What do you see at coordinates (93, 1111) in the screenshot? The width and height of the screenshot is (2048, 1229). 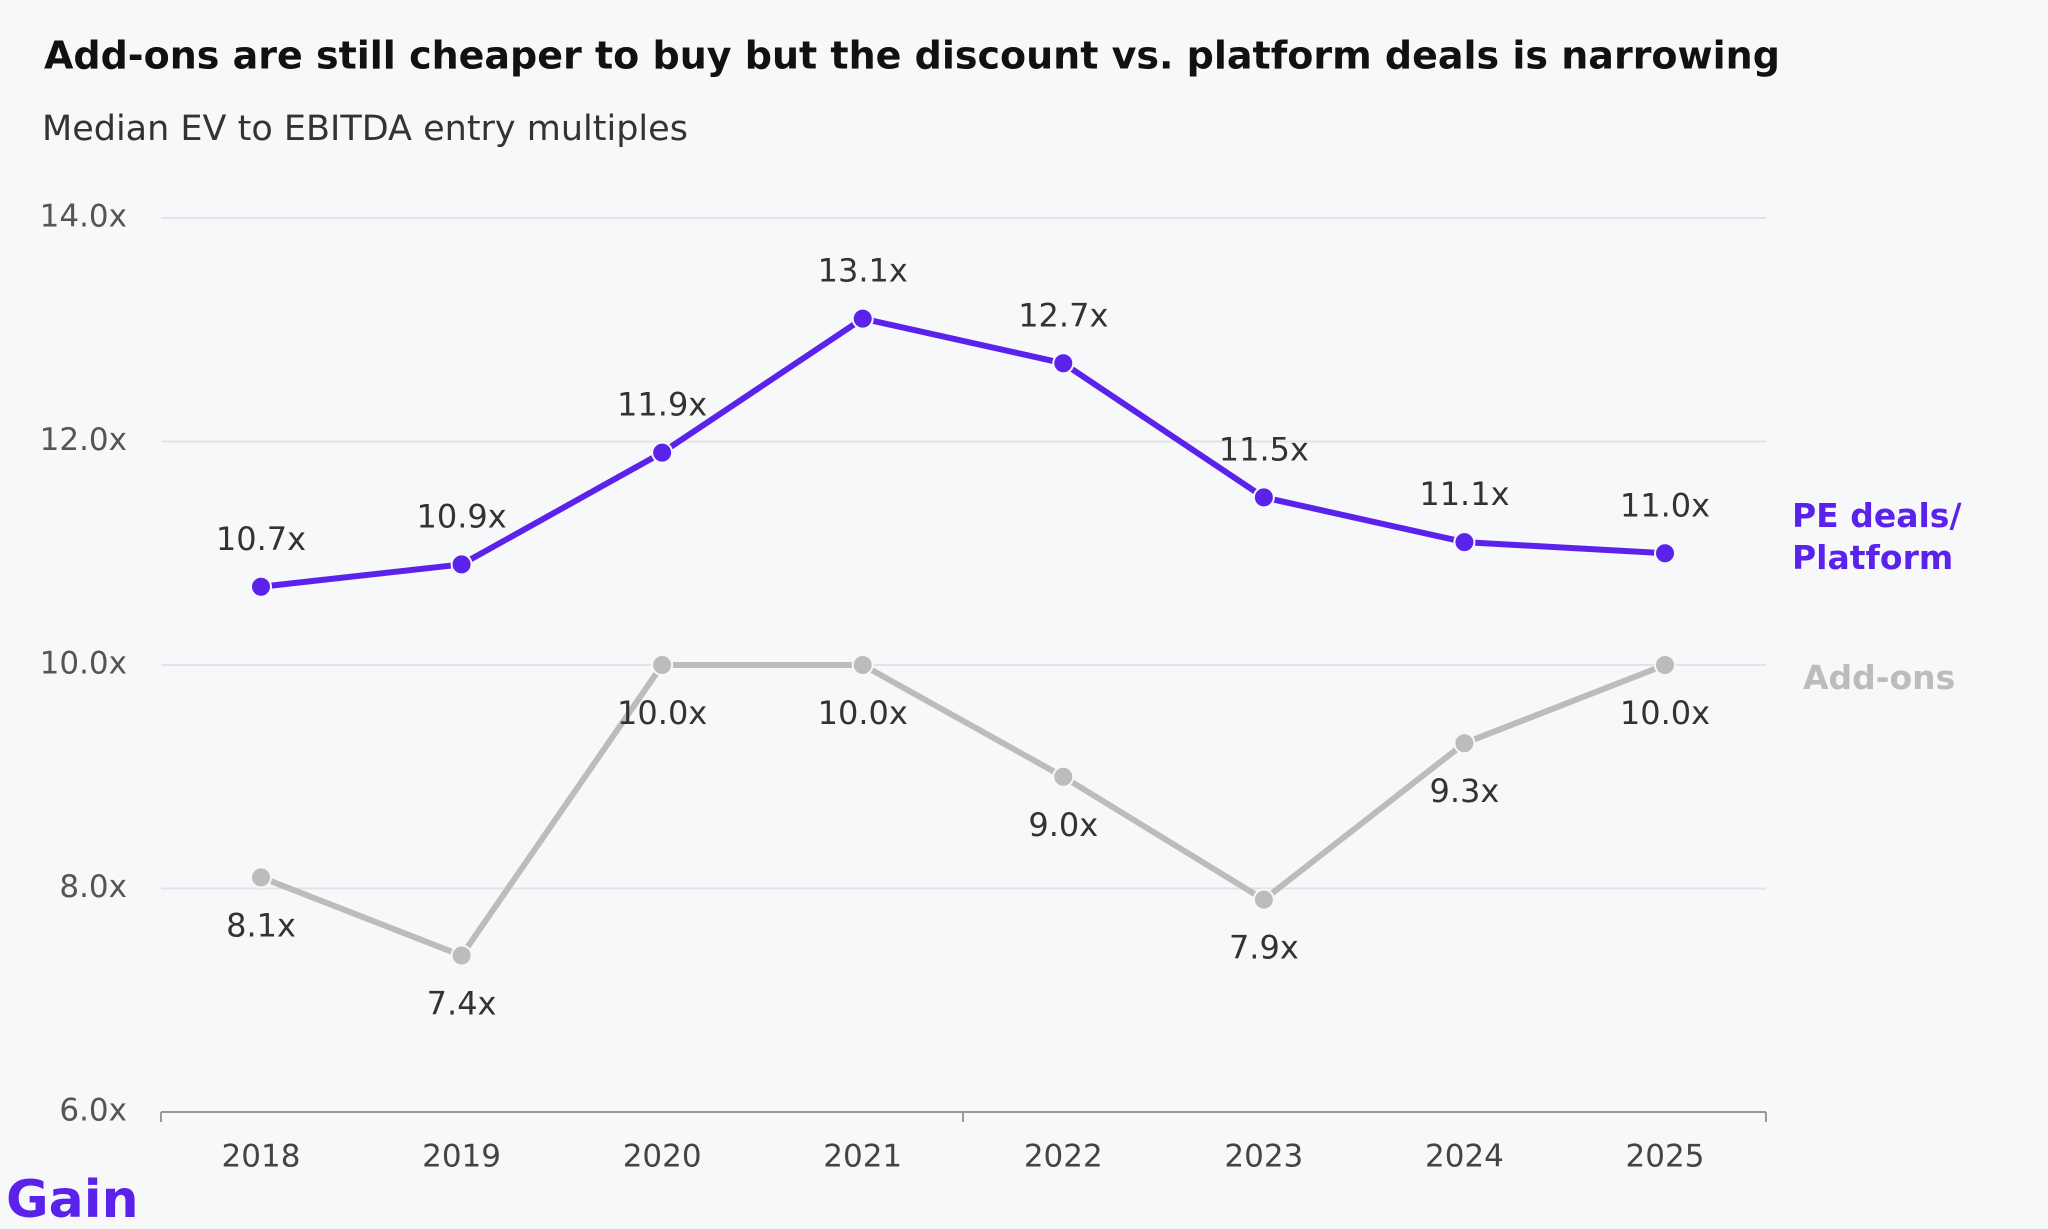 I see `y-tick-label: 6.0x` at bounding box center [93, 1111].